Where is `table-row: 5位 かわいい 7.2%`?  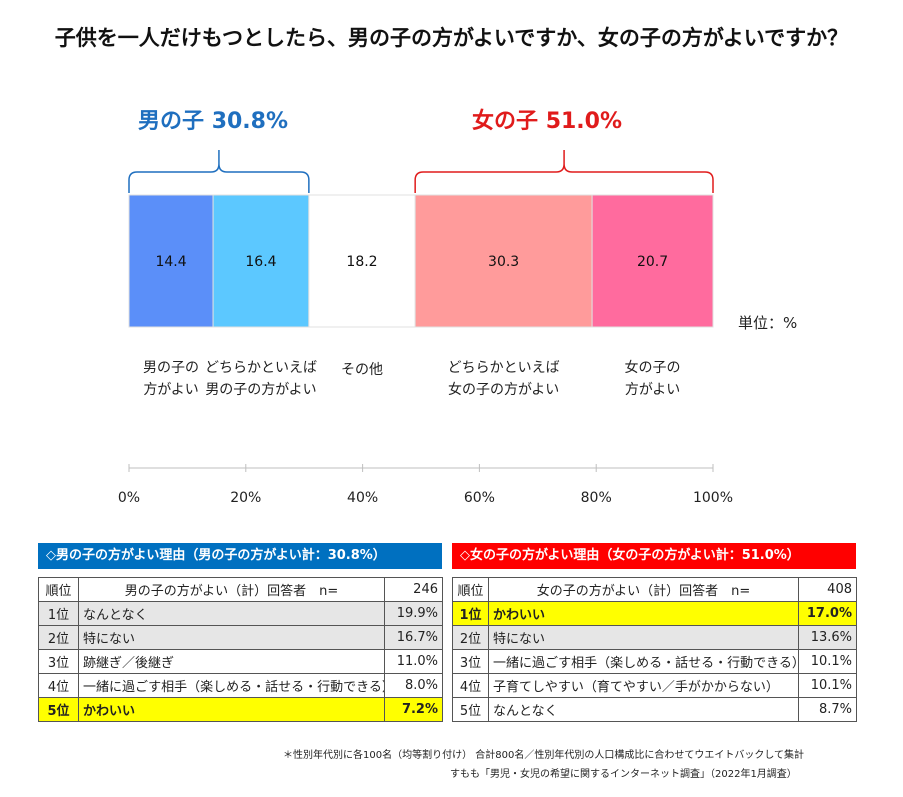 table-row: 5位 かわいい 7.2% is located at coordinates (240, 709).